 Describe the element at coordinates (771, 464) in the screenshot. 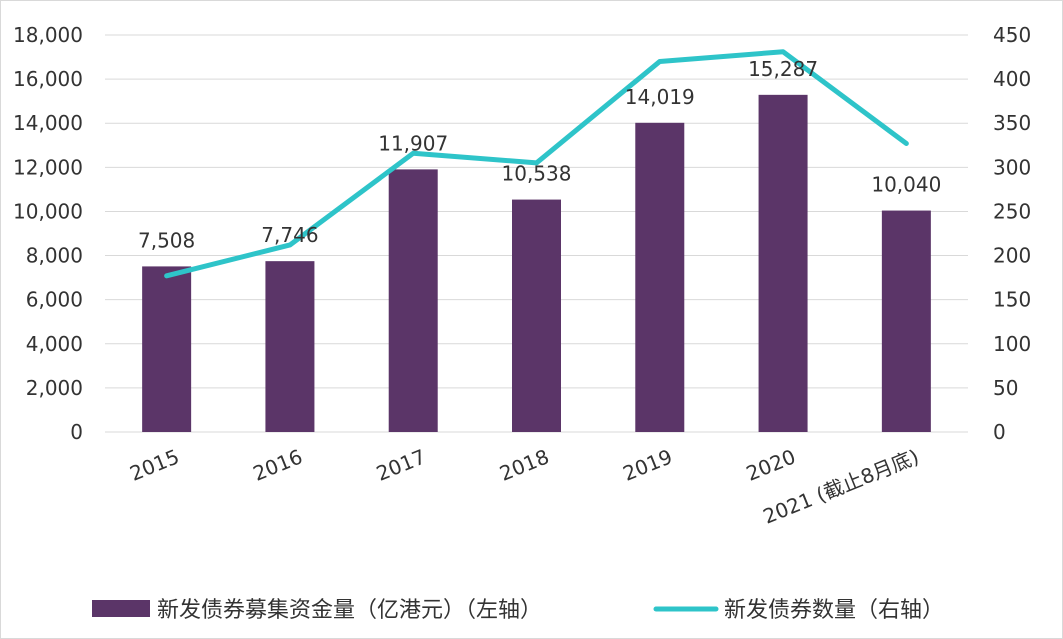

I see `x-tick-label: 2020` at that location.